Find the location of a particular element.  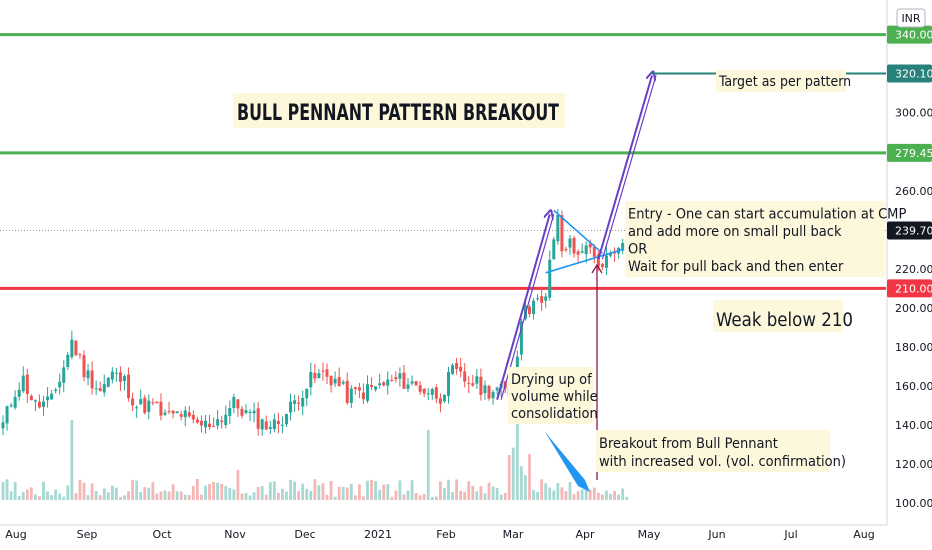

chart-title: BULL PENNANT PATTERN BREAKOUT is located at coordinates (398, 113).